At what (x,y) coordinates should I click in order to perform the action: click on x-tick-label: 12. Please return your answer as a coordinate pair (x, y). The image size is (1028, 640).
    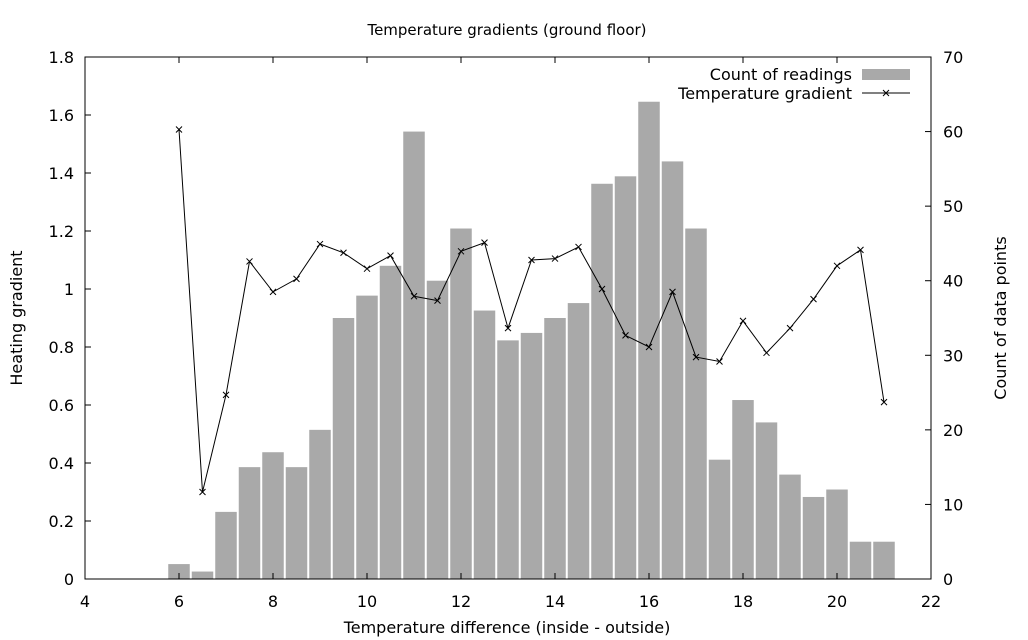
    Looking at the image, I should click on (461, 601).